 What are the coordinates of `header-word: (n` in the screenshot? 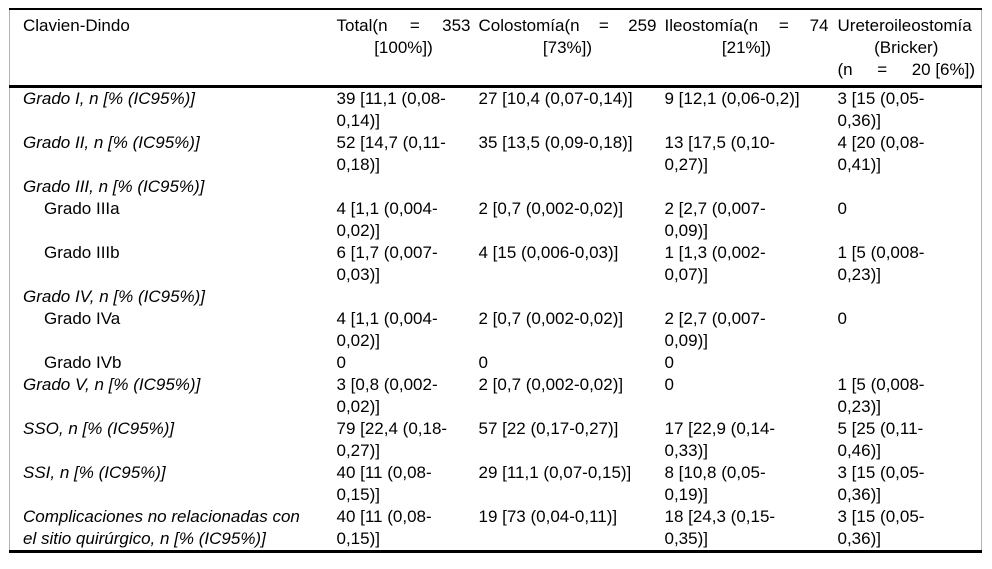 It's located at (845, 69).